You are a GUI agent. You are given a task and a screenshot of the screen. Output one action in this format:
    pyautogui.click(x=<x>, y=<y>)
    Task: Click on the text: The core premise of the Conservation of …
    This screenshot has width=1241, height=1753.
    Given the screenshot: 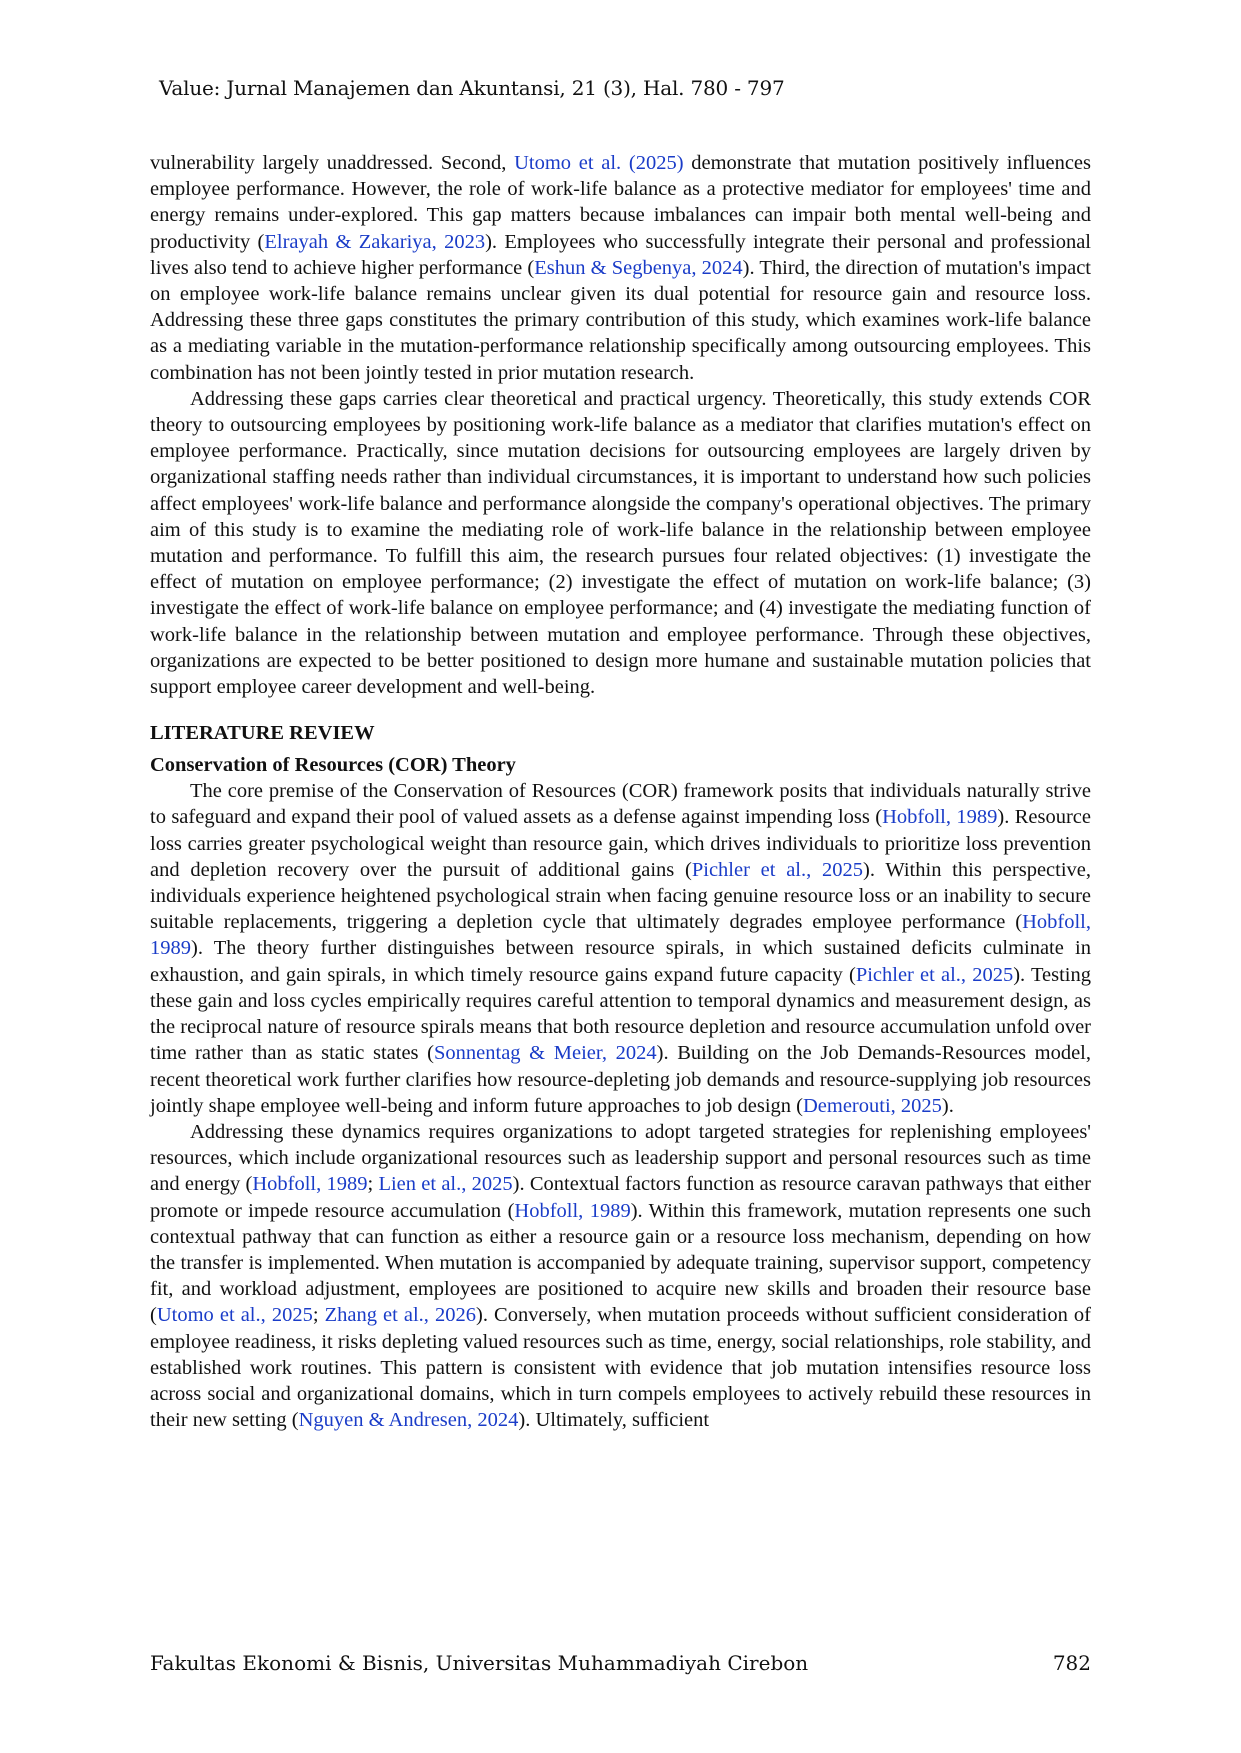 What is the action you would take?
    pyautogui.click(x=620, y=804)
    